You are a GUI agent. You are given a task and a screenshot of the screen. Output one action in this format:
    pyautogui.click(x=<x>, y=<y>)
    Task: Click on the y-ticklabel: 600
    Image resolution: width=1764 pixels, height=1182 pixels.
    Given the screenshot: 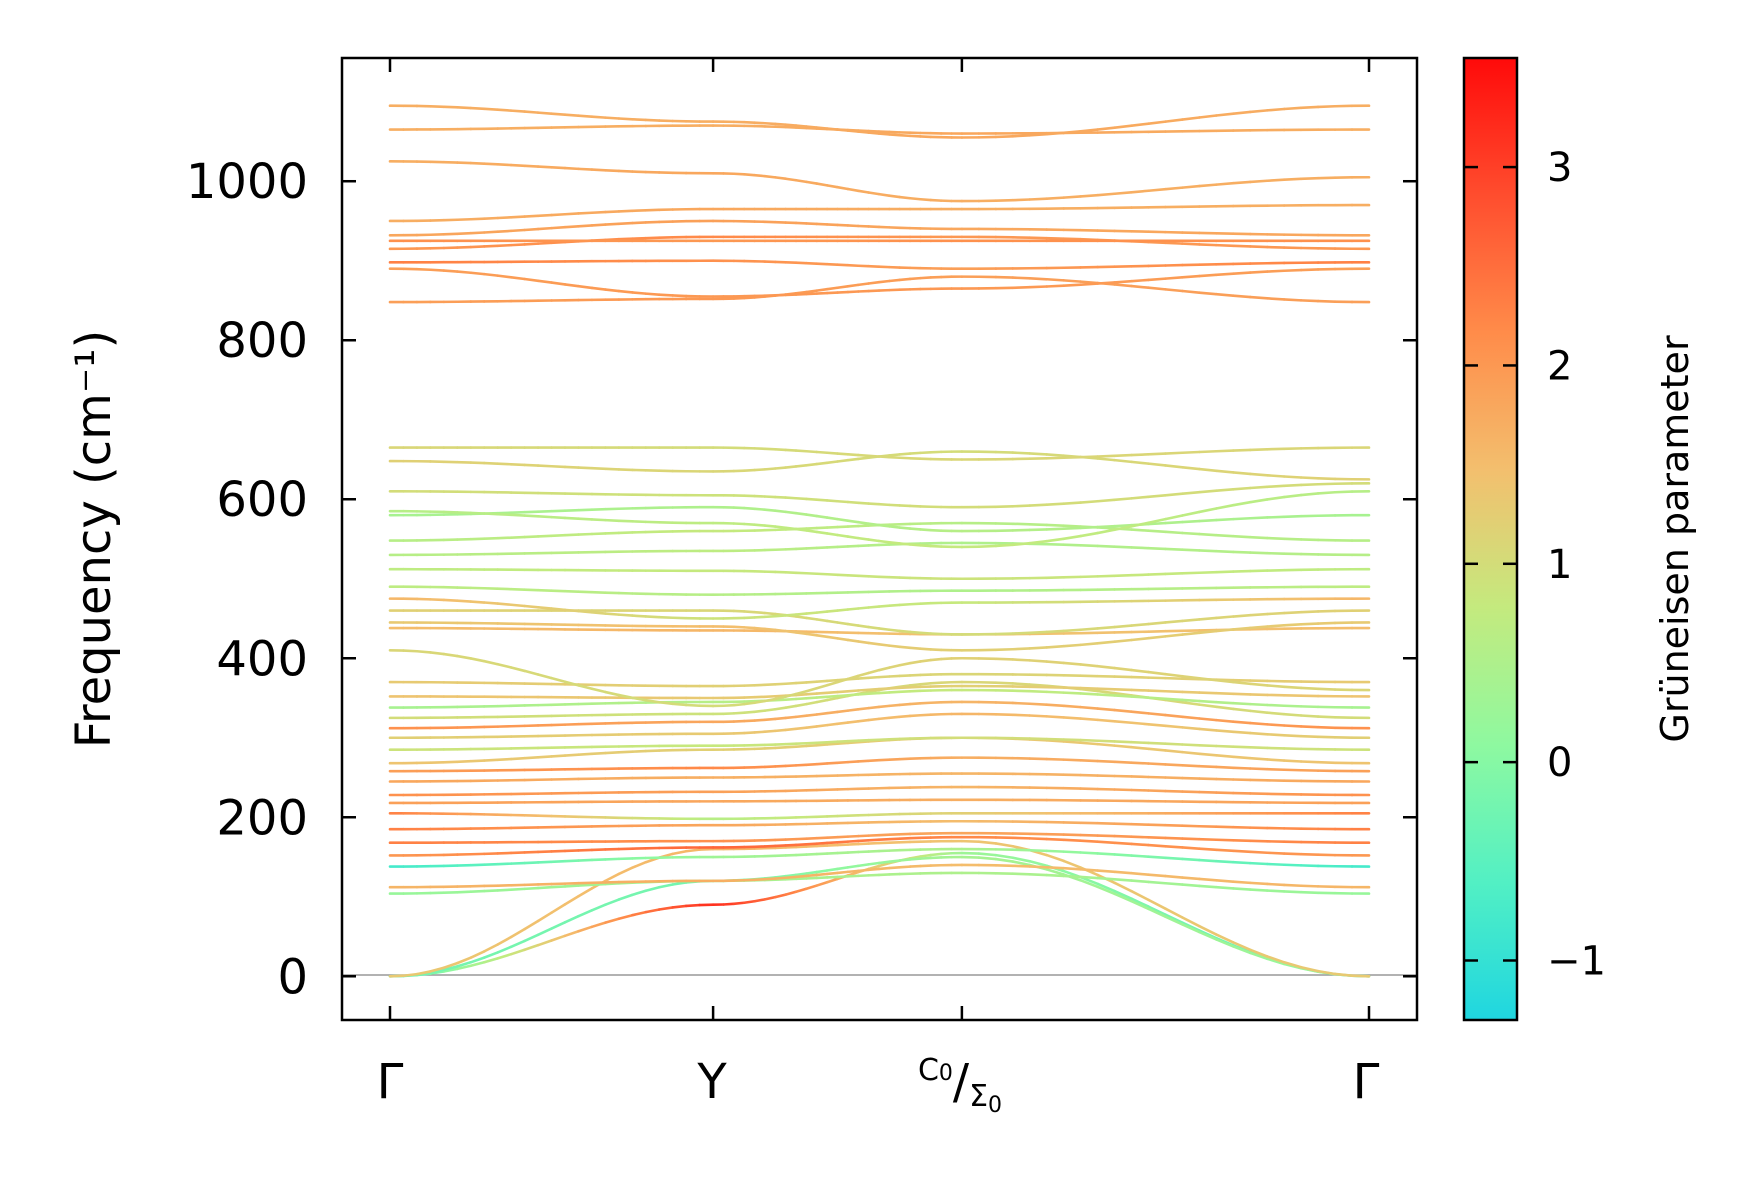 What is the action you would take?
    pyautogui.click(x=262, y=500)
    